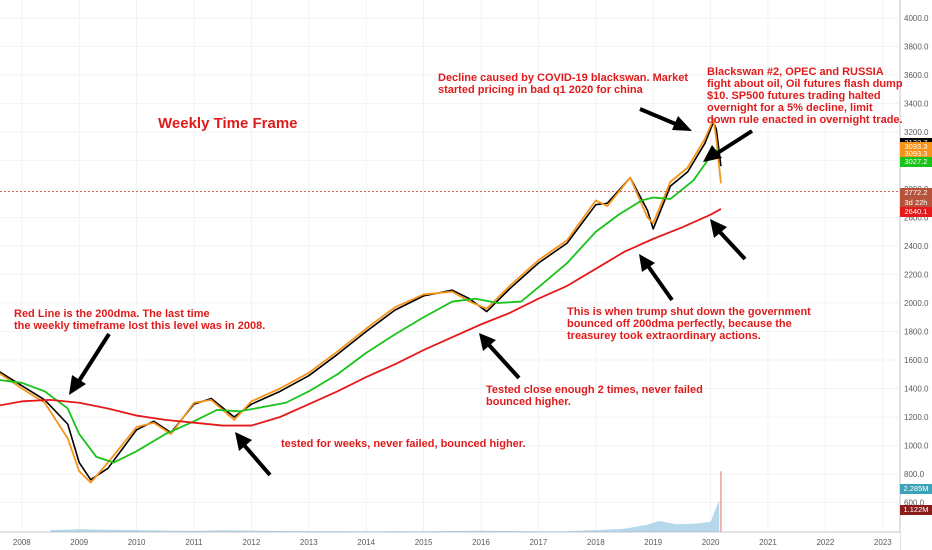 The image size is (932, 550). What do you see at coordinates (916, 446) in the screenshot?
I see `y-tick-15: 1000.0` at bounding box center [916, 446].